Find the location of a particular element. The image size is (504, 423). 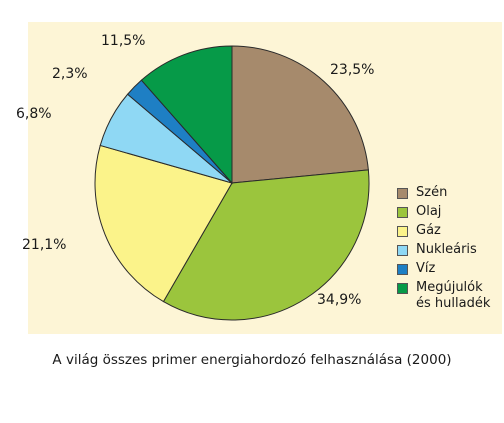

pie-value-label-2: 34,9% is located at coordinates (339, 300).